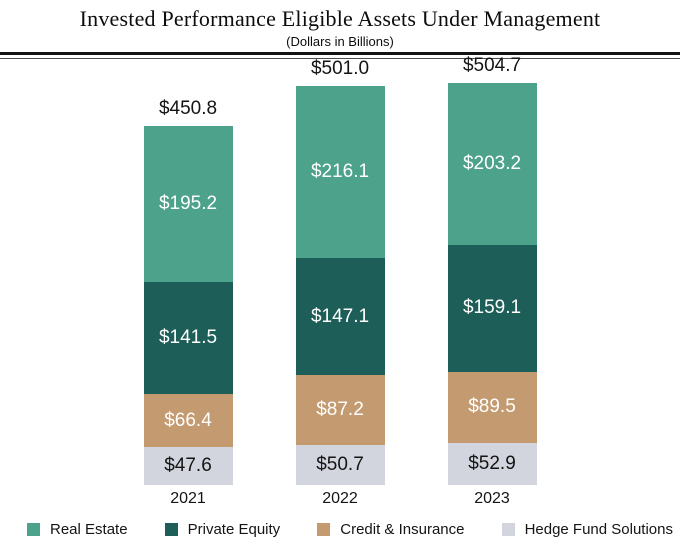 This screenshot has width=680, height=544. I want to click on legend-item-hedge-fund-solutions: Hedge Fund Solutions, so click(587, 529).